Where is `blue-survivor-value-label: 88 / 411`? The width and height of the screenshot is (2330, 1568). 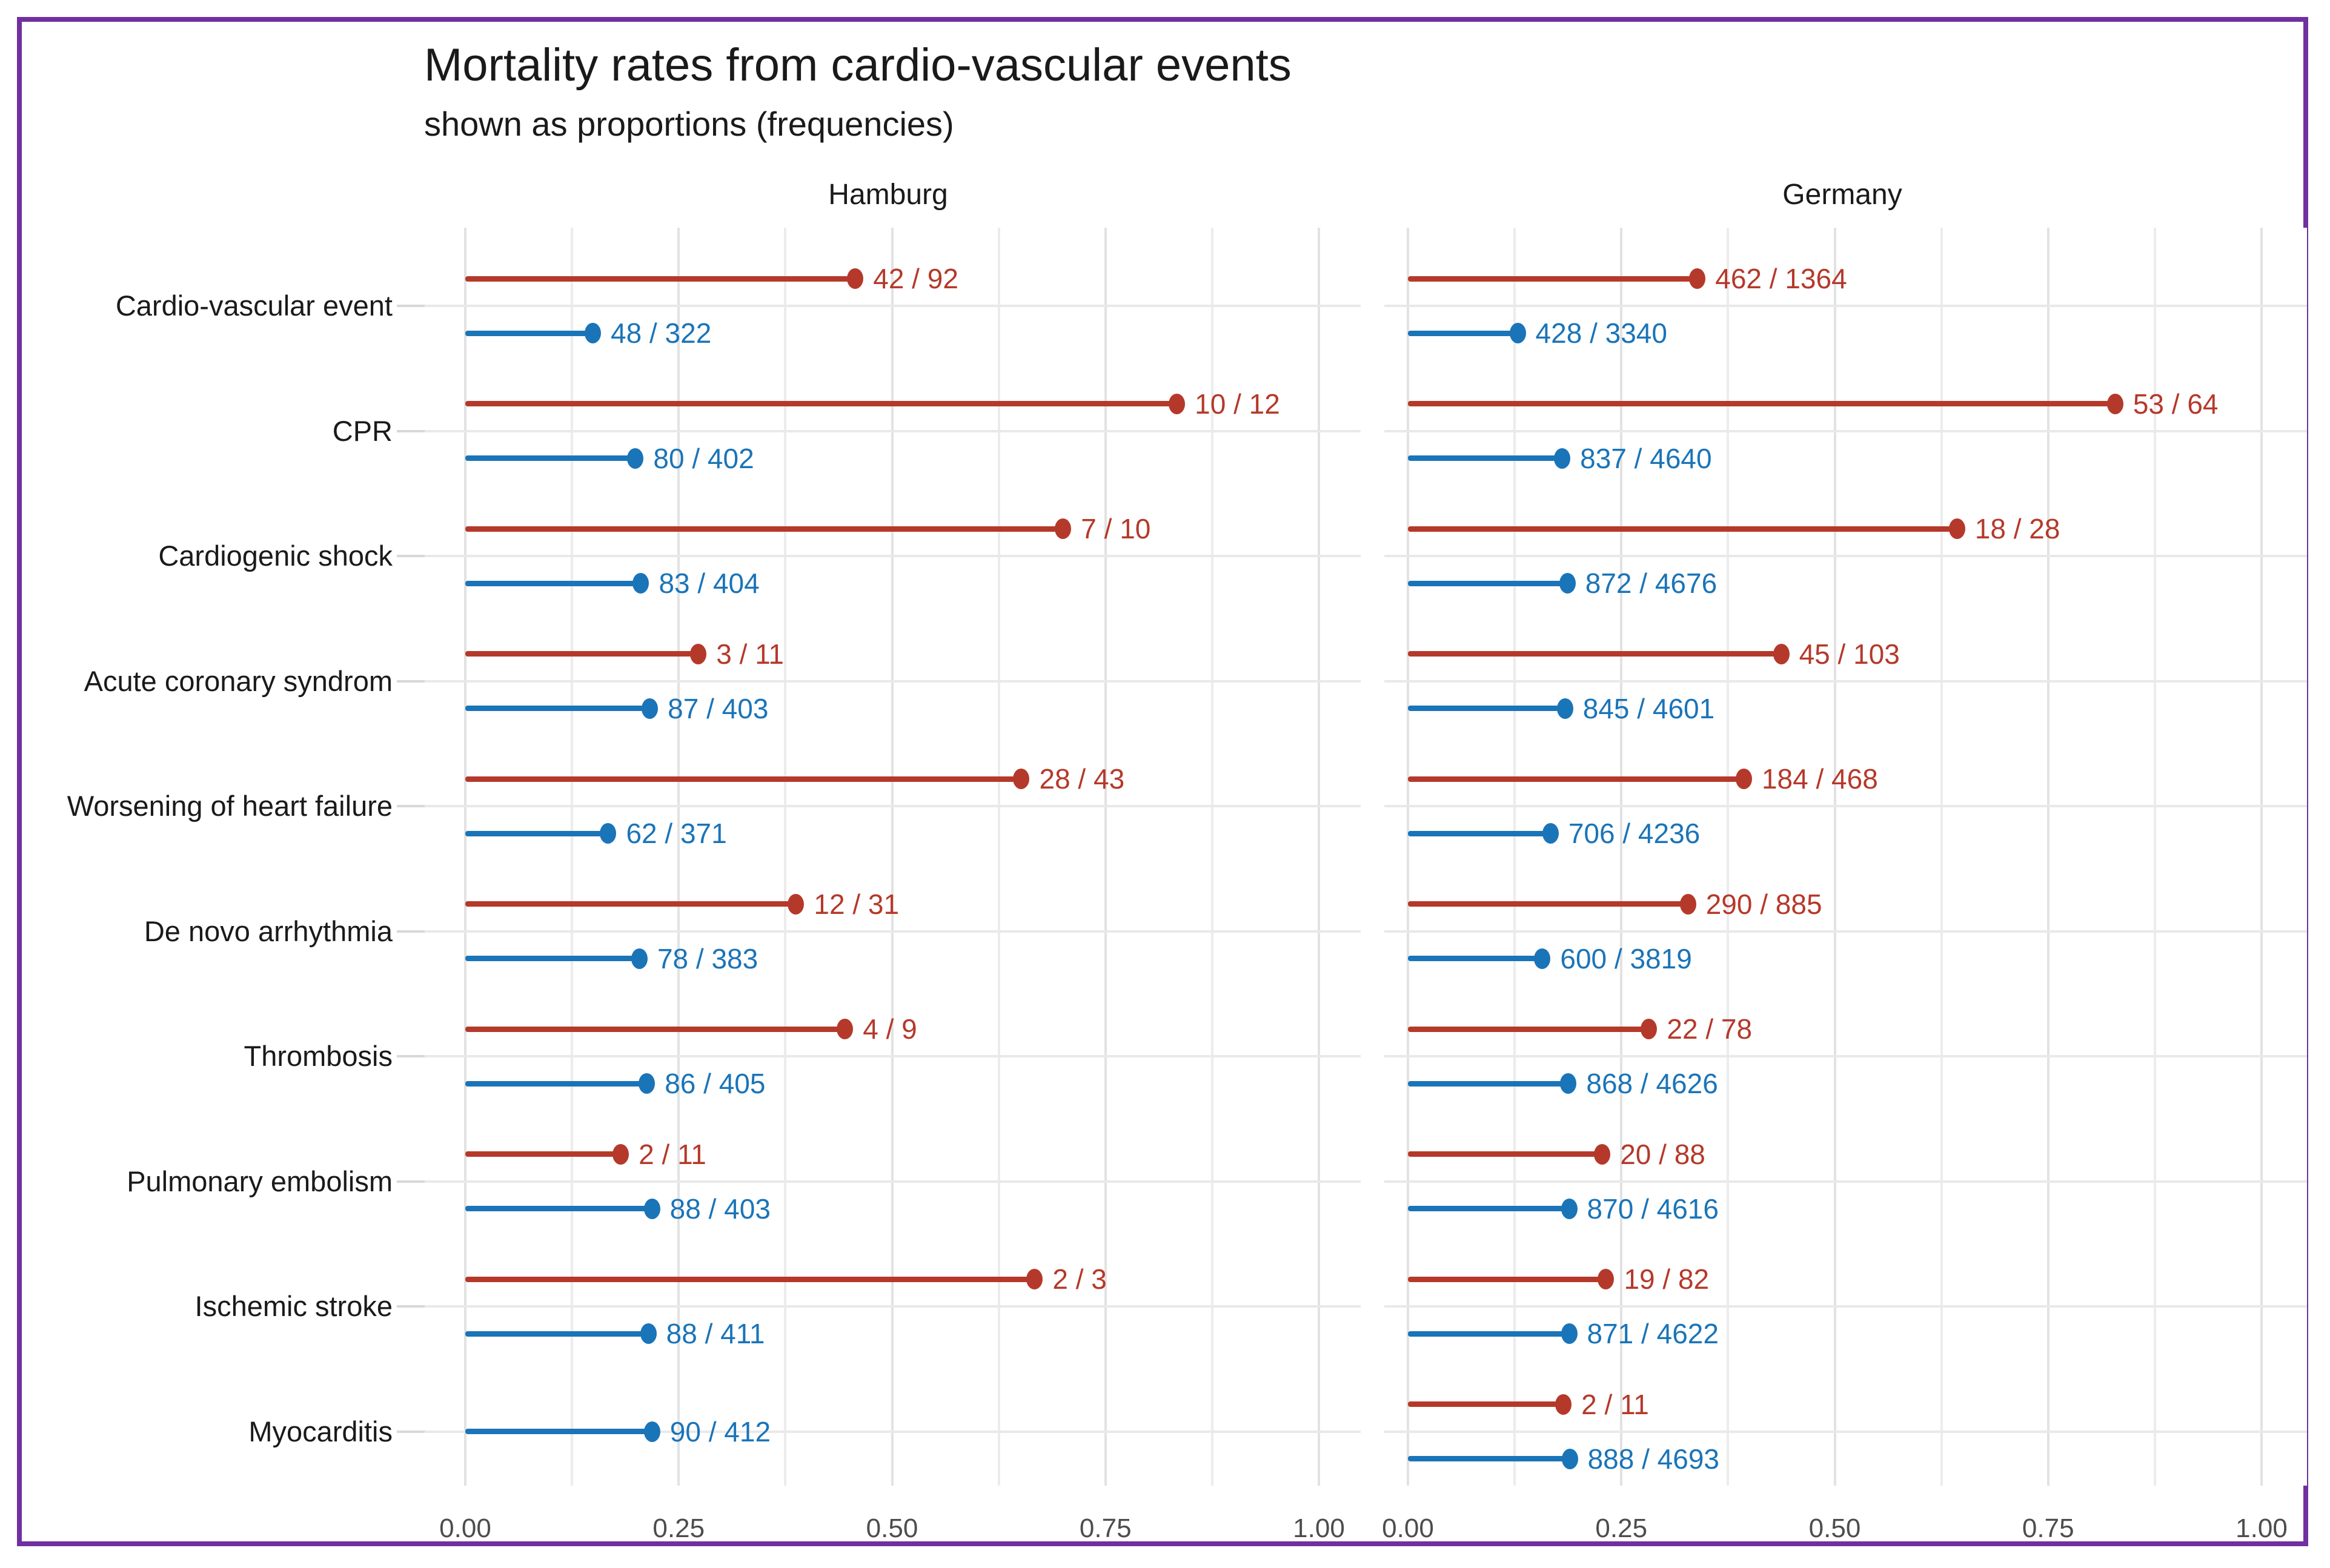 blue-survivor-value-label: 88 / 411 is located at coordinates (715, 1333).